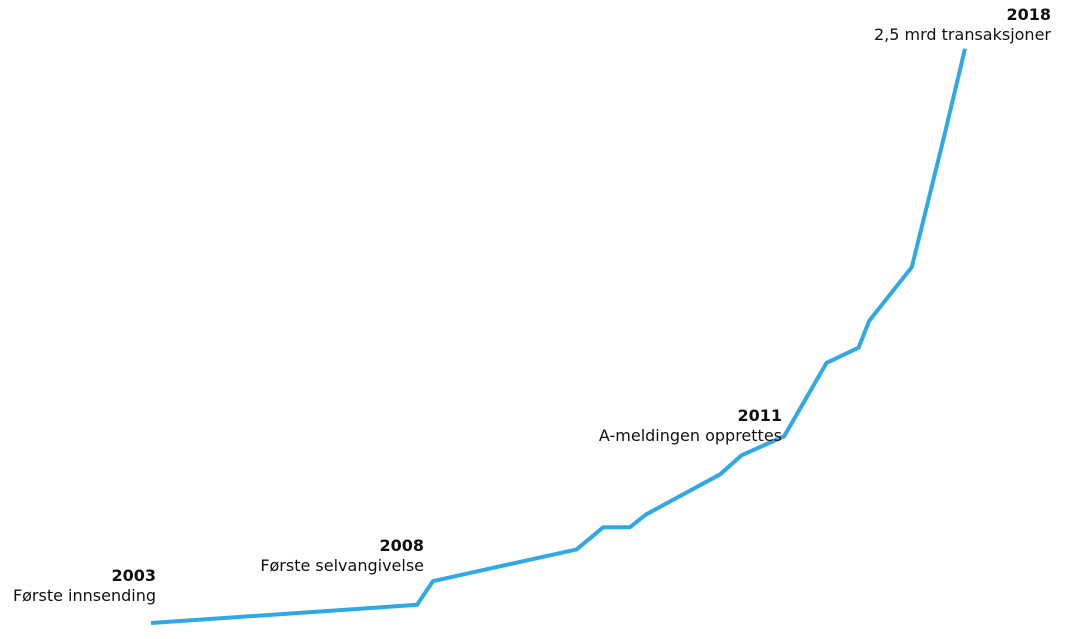  I want to click on annotation-2003-text: Første innsending, so click(84, 595).